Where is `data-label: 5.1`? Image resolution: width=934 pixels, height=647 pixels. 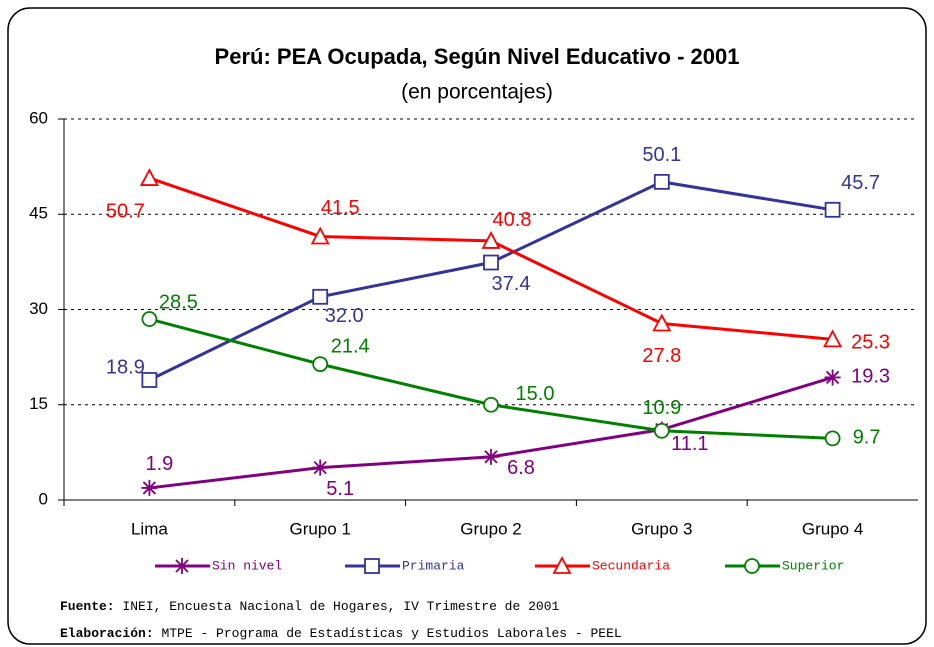 data-label: 5.1 is located at coordinates (340, 489).